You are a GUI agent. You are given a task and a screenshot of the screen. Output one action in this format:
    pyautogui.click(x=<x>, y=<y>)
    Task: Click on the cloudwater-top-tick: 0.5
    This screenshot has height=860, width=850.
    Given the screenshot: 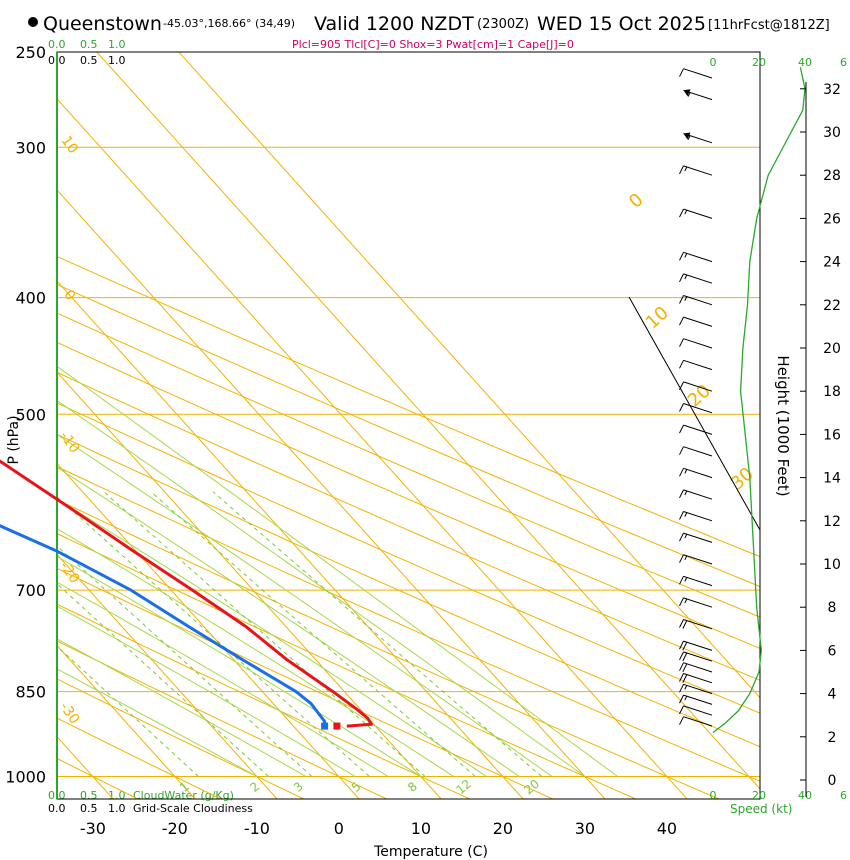 What is the action you would take?
    pyautogui.click(x=89, y=44)
    